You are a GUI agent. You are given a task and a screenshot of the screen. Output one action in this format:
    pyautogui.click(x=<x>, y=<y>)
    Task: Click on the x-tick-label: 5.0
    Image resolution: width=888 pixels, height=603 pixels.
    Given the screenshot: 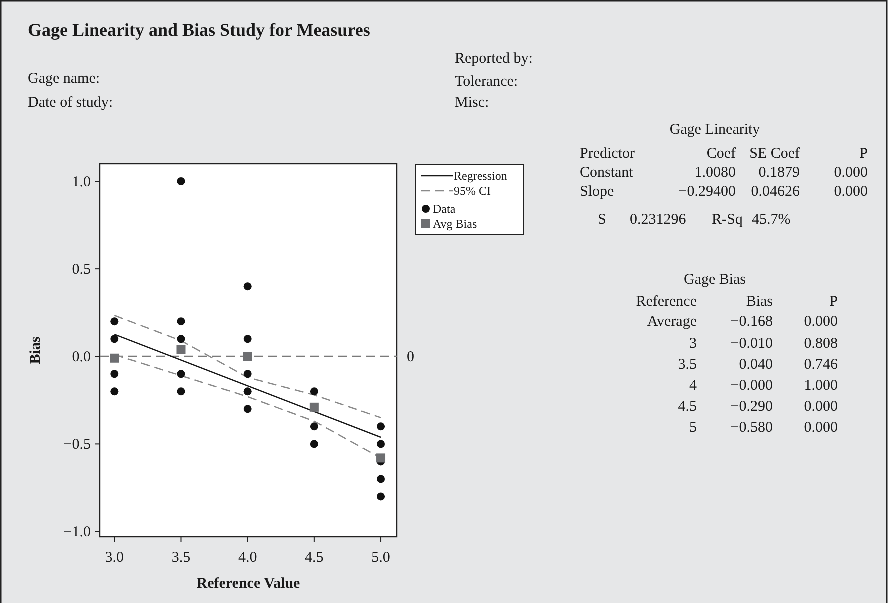 What is the action you would take?
    pyautogui.click(x=381, y=558)
    